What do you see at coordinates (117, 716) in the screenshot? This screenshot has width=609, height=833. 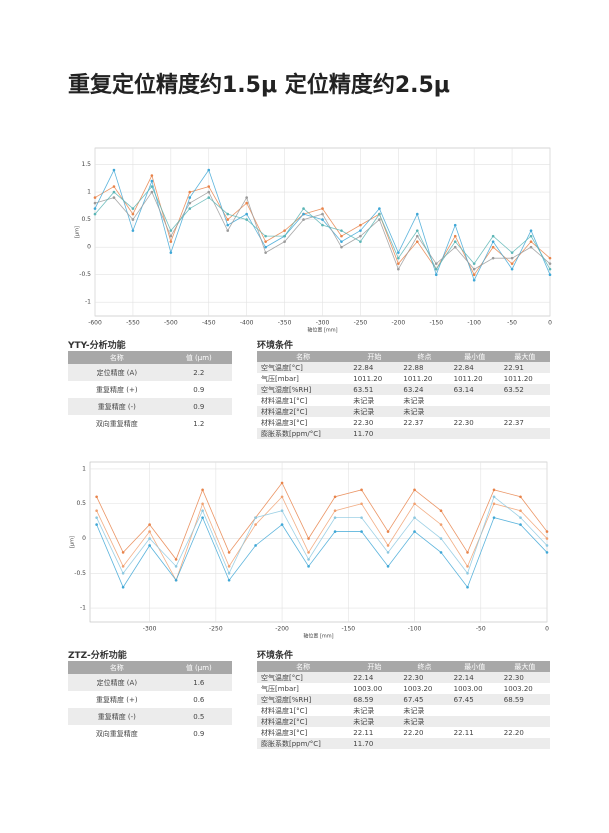 I see `table-cell: 重复精度 (-)` at bounding box center [117, 716].